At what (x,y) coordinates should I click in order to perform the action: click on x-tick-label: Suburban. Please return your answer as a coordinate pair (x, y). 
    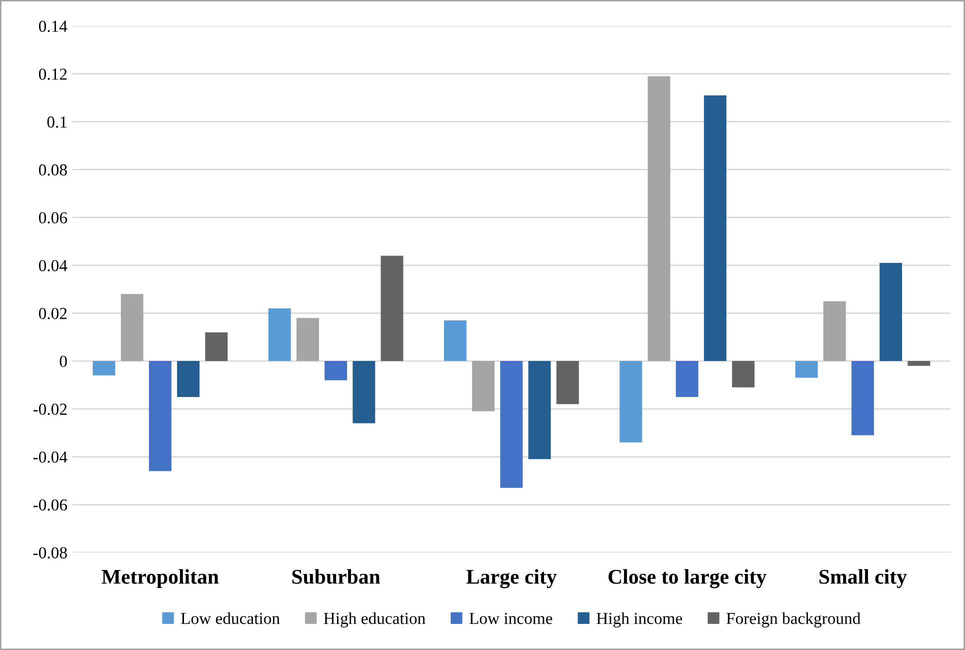
    Looking at the image, I should click on (336, 576).